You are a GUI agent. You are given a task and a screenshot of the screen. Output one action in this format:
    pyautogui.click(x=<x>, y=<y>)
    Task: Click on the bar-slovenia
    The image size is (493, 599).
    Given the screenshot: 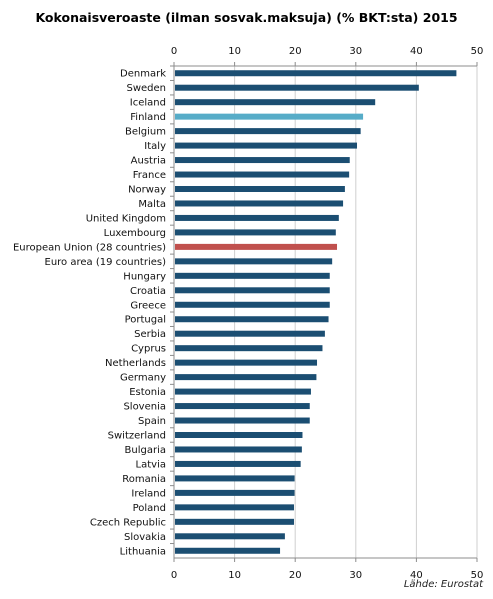 What is the action you would take?
    pyautogui.click(x=242, y=406)
    